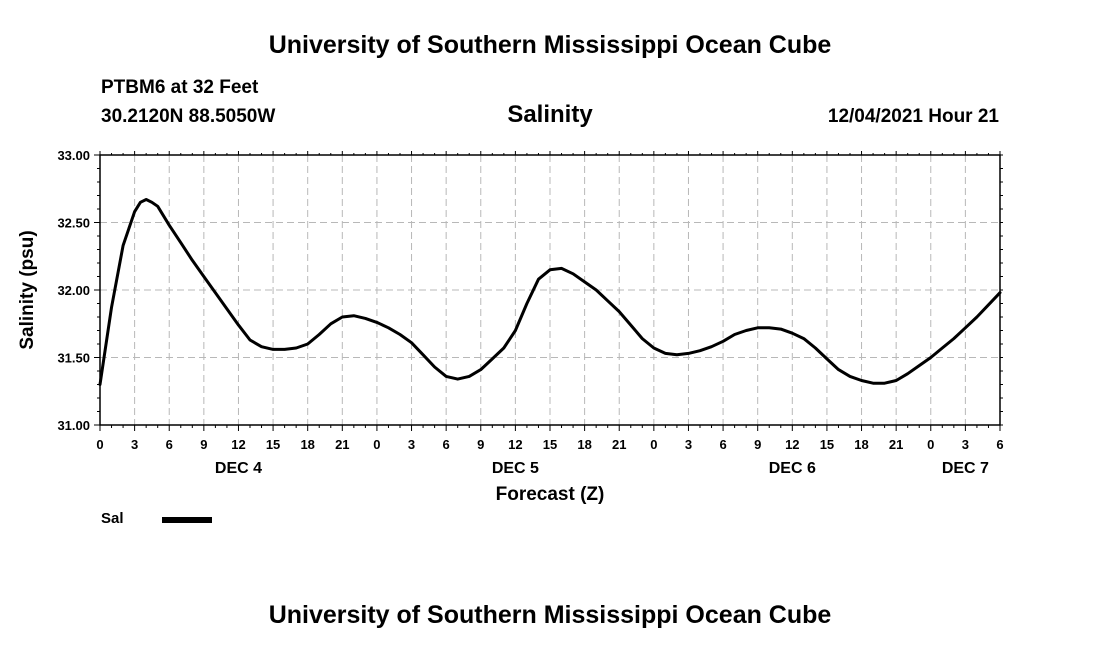 The width and height of the screenshot is (1100, 650). Describe the element at coordinates (188, 116) in the screenshot. I see `station-coordinates: 30.2120N 88.5050W` at that location.